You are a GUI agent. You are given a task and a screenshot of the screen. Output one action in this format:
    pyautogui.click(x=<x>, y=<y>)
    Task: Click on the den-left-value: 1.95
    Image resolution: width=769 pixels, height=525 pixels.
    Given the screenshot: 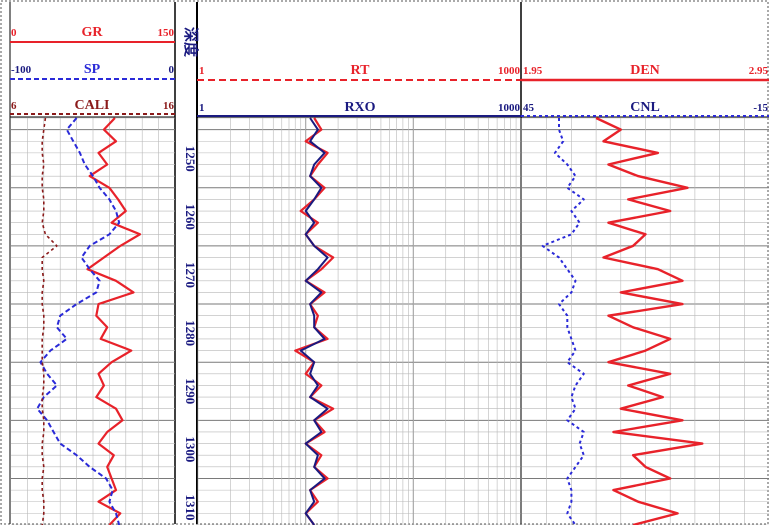 What is the action you would take?
    pyautogui.click(x=533, y=71)
    